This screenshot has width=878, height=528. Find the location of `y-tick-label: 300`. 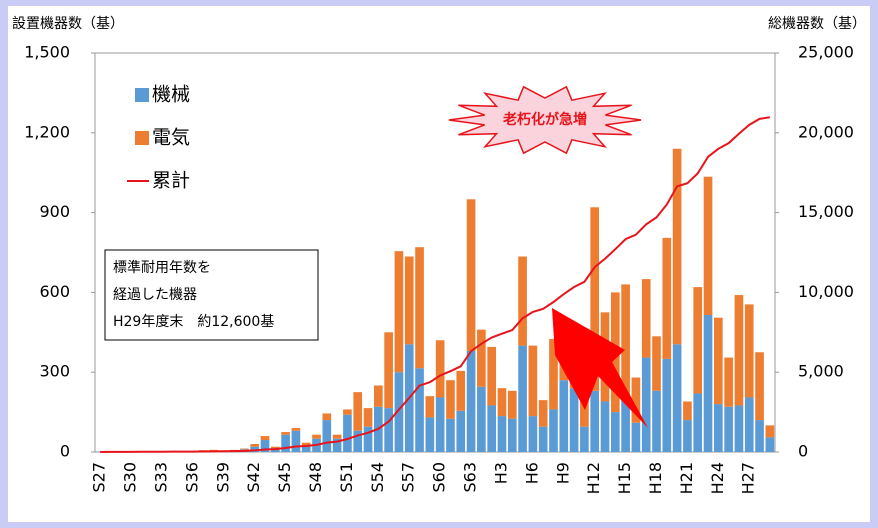

y-tick-label: 300 is located at coordinates (54, 371).